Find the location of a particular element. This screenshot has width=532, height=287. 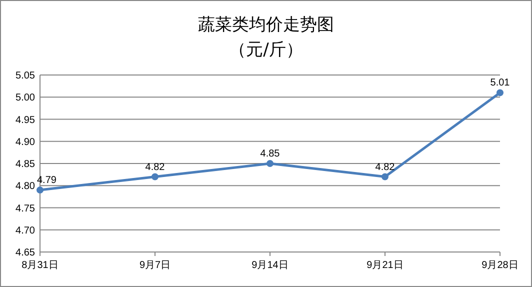

data-label: 5.01 is located at coordinates (500, 83).